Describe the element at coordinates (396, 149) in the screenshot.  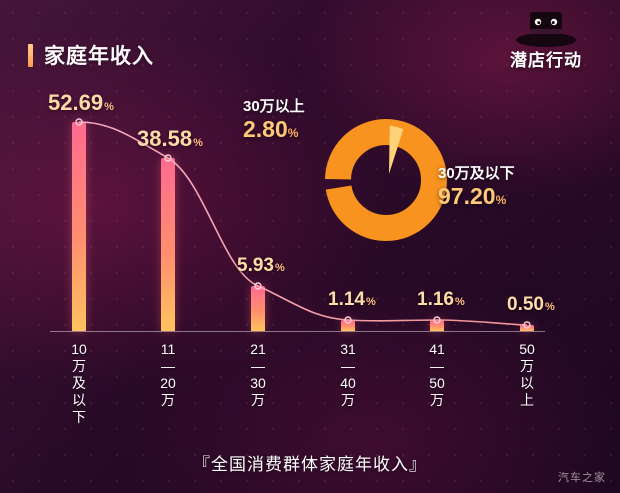
I see `donut-slice-minor` at that location.